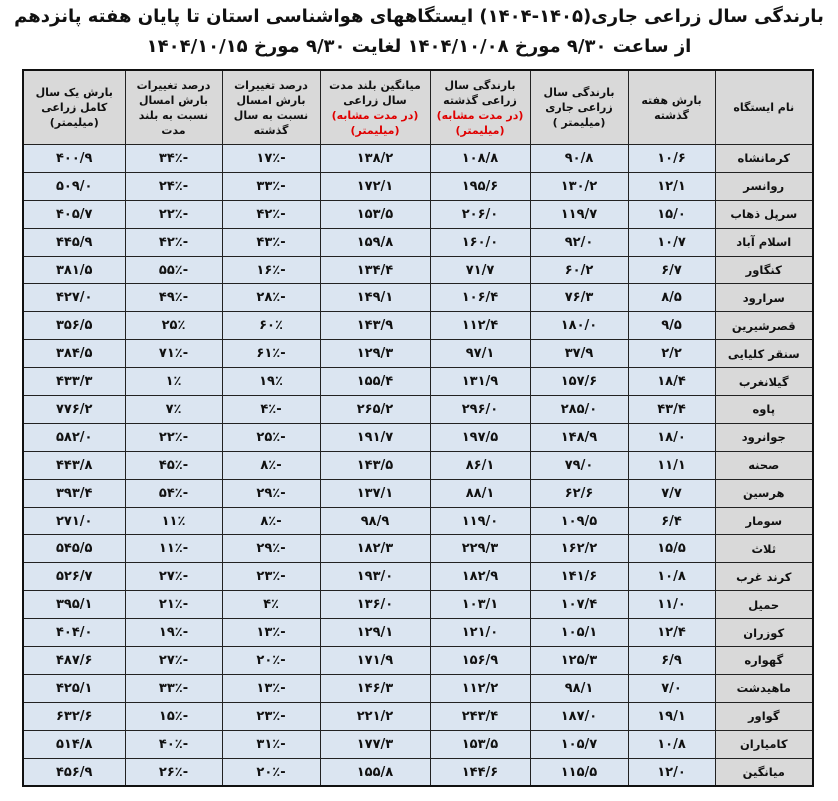  Describe the element at coordinates (764, 186) in the screenshot. I see `station-name-cell: روانسر` at that location.